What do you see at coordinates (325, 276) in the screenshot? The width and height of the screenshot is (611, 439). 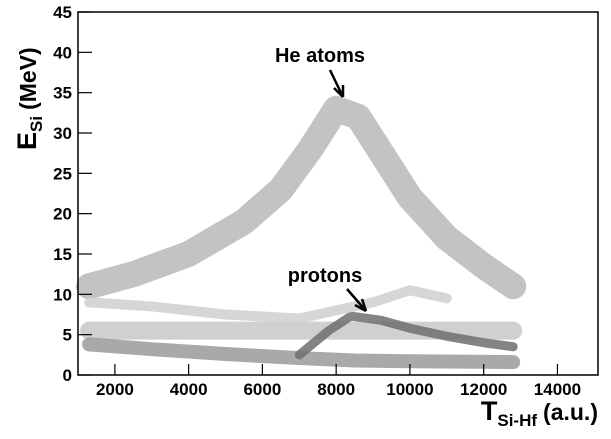 I see `annotation: protons` at bounding box center [325, 276].